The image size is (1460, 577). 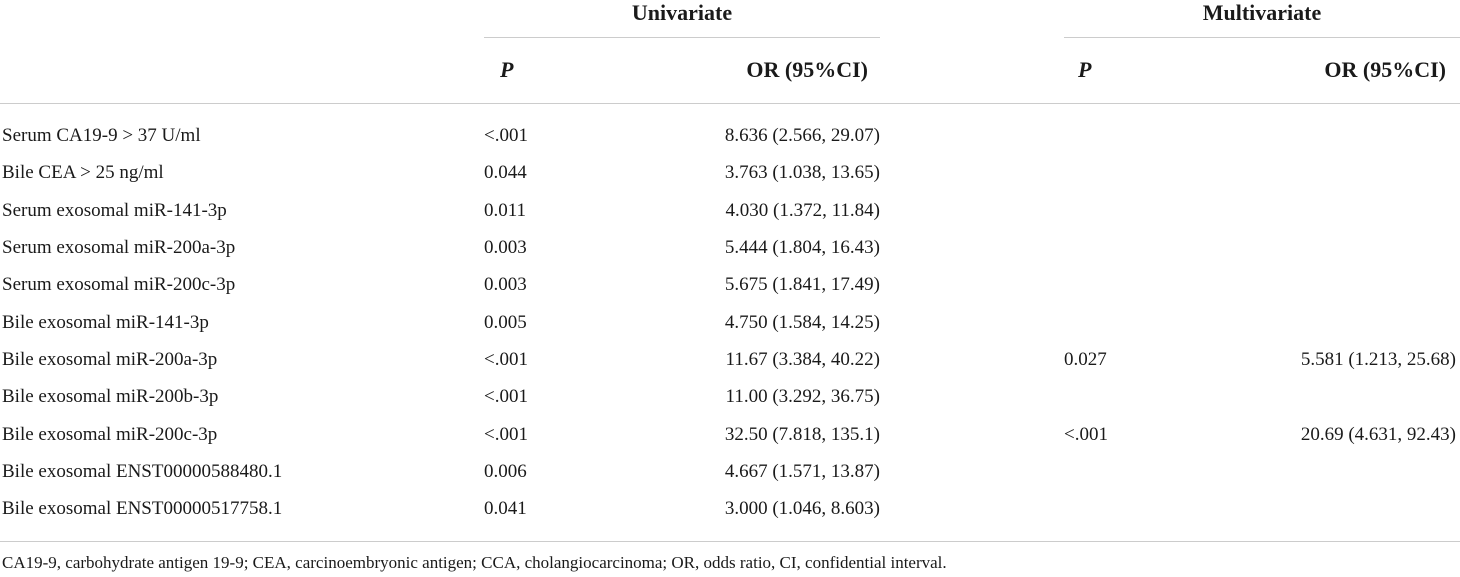 What do you see at coordinates (682, 12) in the screenshot?
I see `group-header-univariate: Univariate` at bounding box center [682, 12].